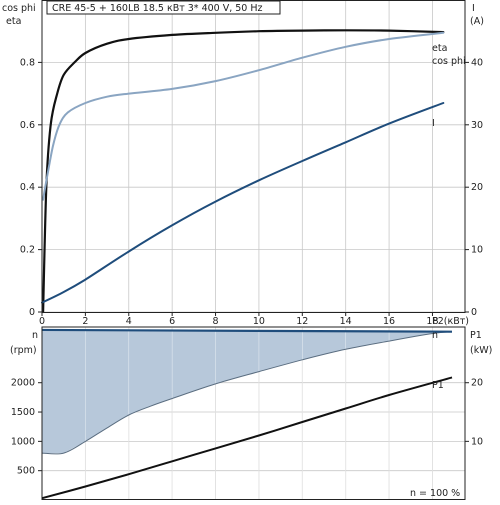 This screenshot has width=500, height=505. Describe the element at coordinates (477, 62) in the screenshot. I see `top-right-y-tick-label: 40` at that location.